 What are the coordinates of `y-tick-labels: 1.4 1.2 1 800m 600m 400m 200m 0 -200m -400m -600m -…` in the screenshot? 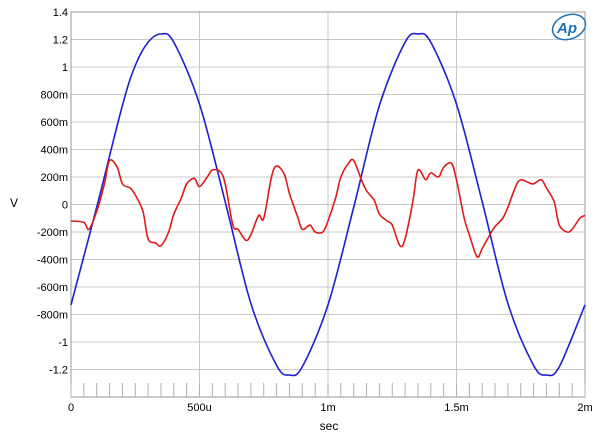 It's located at (52, 192).